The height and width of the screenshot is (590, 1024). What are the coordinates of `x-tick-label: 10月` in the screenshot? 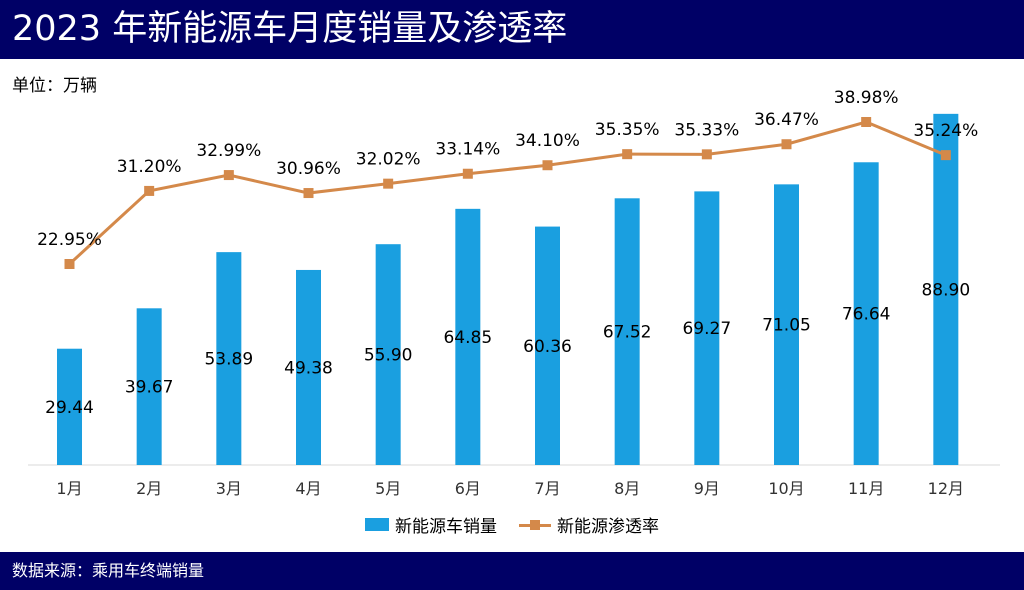 It's located at (786, 488).